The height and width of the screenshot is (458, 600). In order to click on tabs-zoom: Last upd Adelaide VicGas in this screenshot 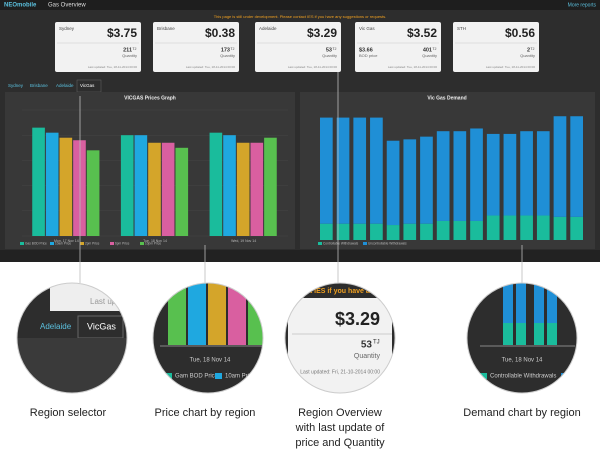, I will do `click(72, 338)`.